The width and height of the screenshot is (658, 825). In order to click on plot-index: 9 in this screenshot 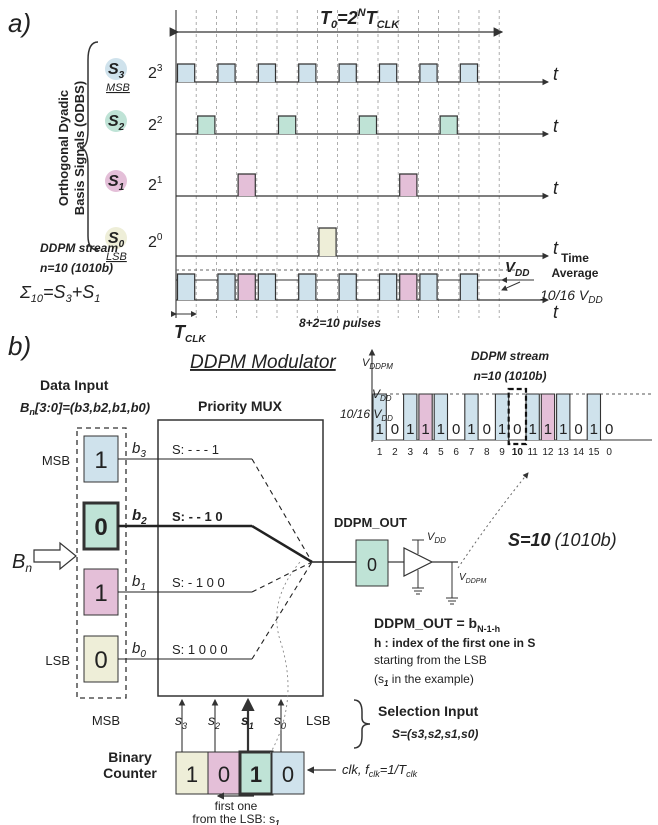, I will do `click(502, 452)`.